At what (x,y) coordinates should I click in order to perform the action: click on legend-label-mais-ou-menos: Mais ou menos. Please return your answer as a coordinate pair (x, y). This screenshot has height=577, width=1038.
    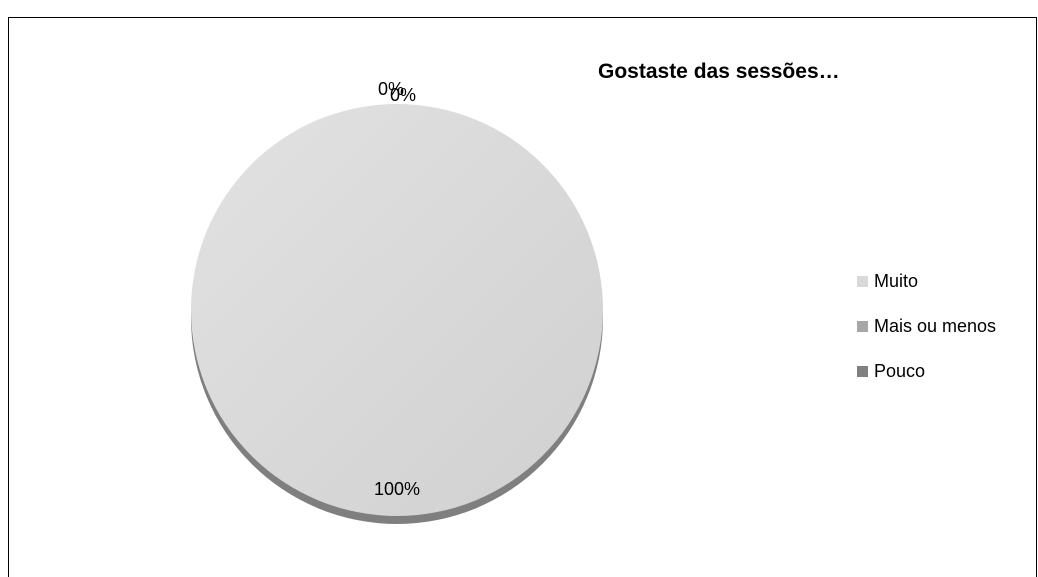
    Looking at the image, I should click on (935, 325).